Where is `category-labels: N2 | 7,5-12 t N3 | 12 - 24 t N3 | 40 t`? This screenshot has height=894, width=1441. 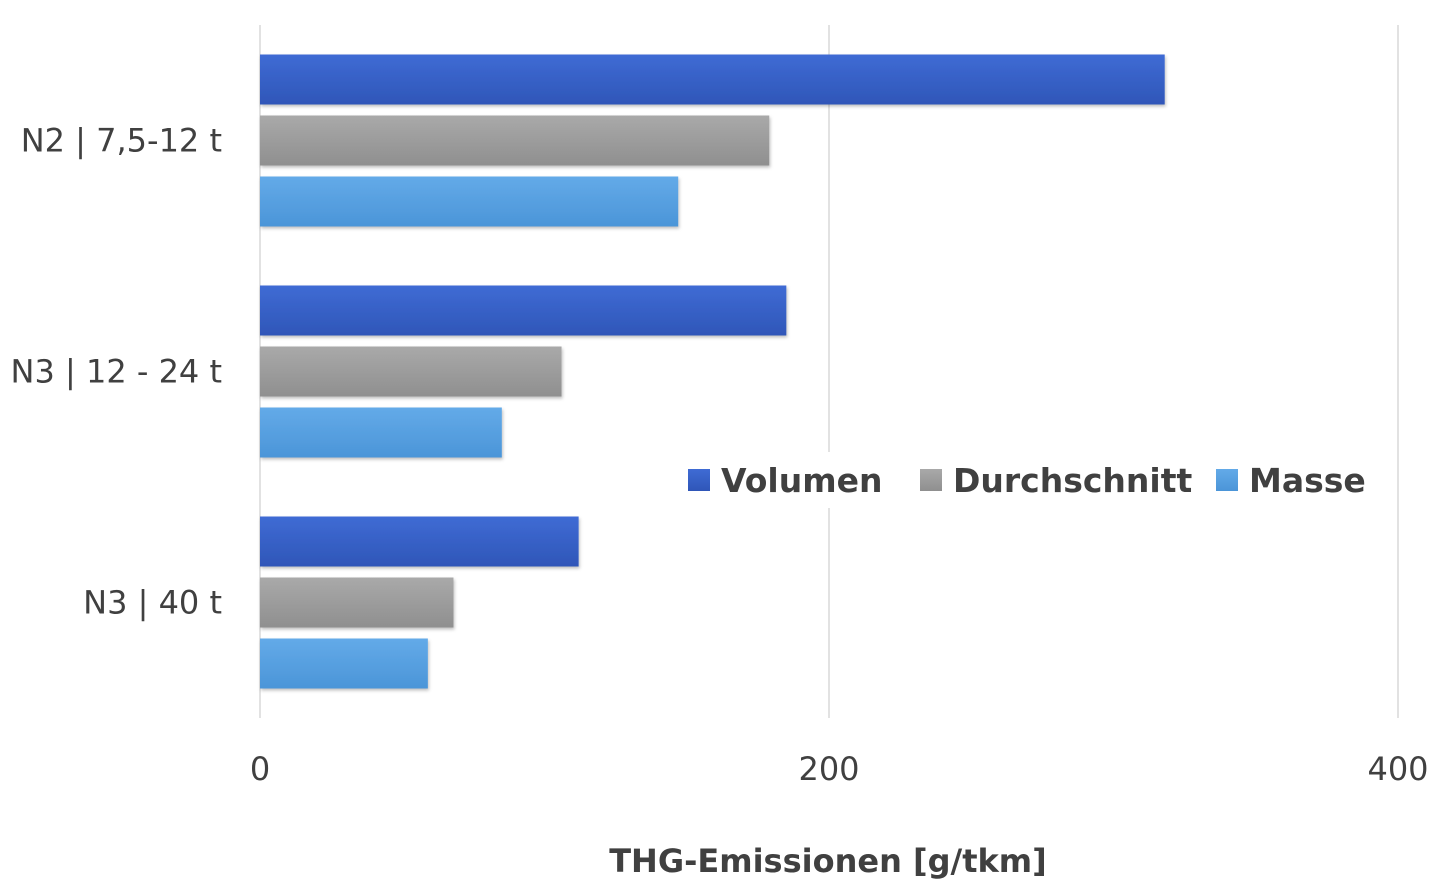 category-labels: N2 | 7,5-12 t N3 | 12 - 24 t N3 | 40 t is located at coordinates (116, 372).